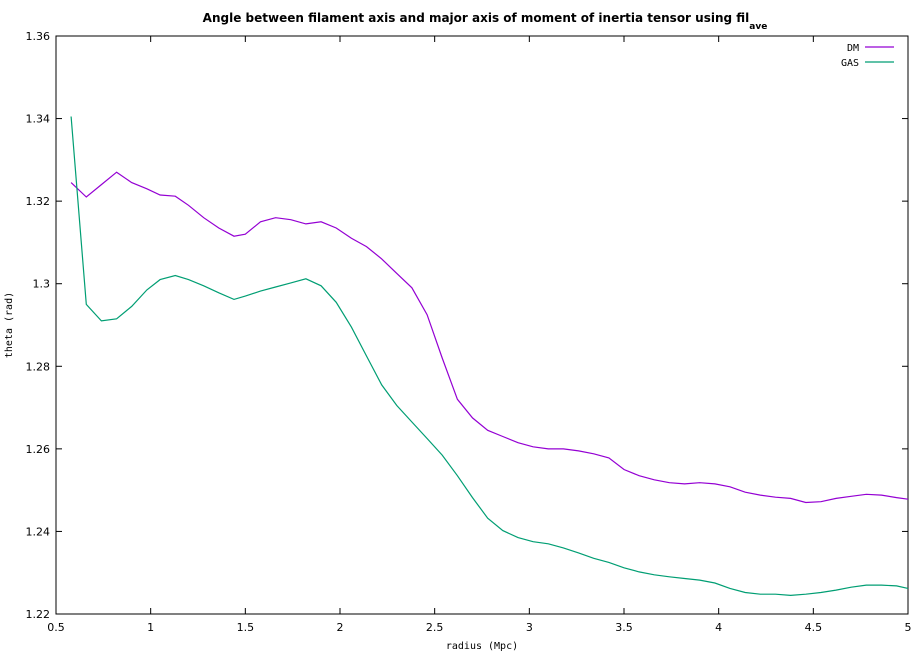 The height and width of the screenshot is (651, 919). What do you see at coordinates (340, 627) in the screenshot?
I see `x-tick-label: 2` at bounding box center [340, 627].